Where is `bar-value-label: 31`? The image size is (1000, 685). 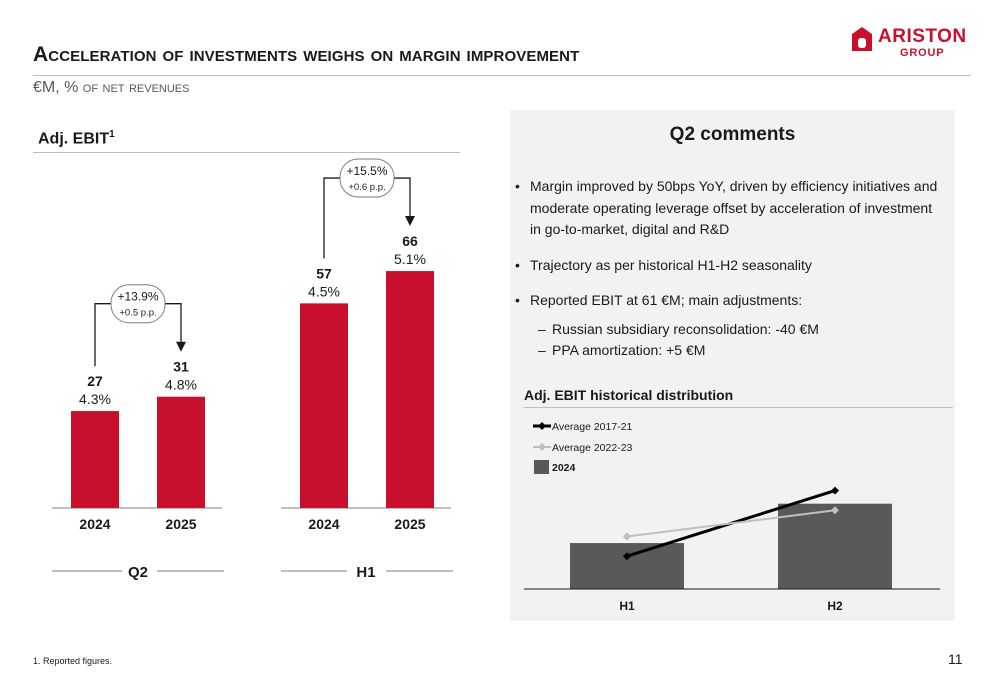 bar-value-label: 31 is located at coordinates (181, 367).